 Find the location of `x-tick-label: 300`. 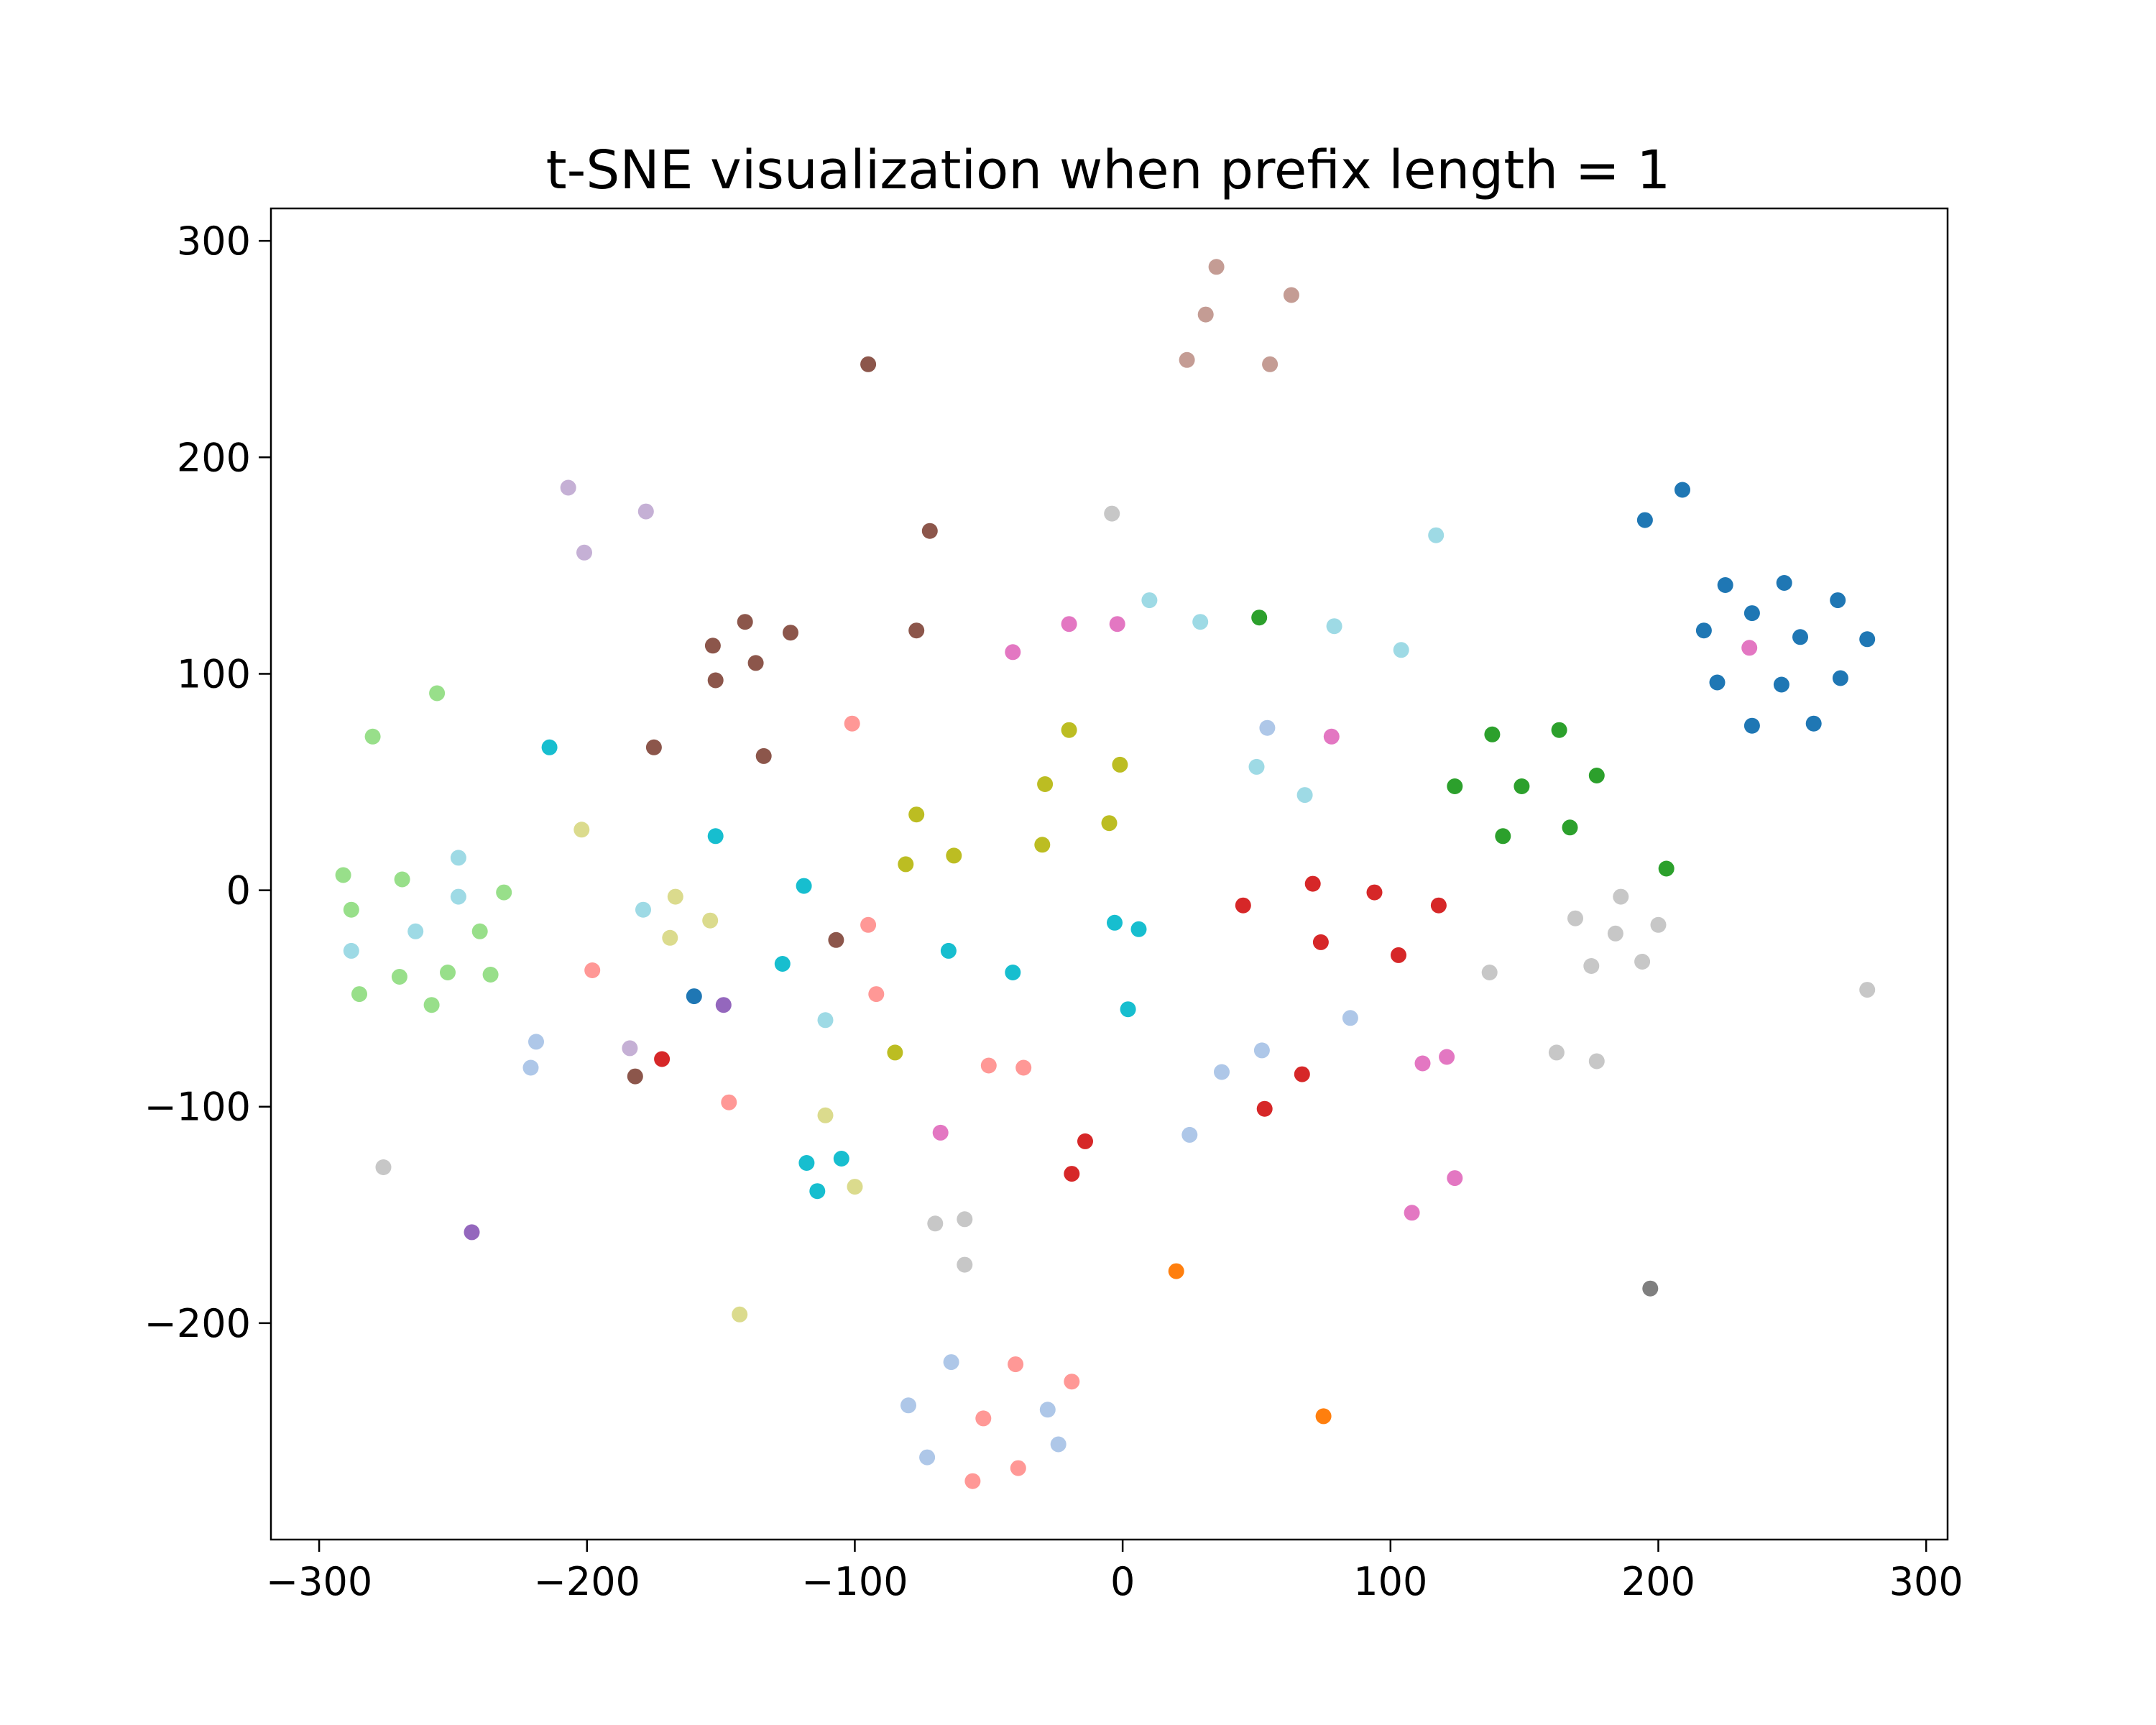

x-tick-label: 300 is located at coordinates (1926, 1581).